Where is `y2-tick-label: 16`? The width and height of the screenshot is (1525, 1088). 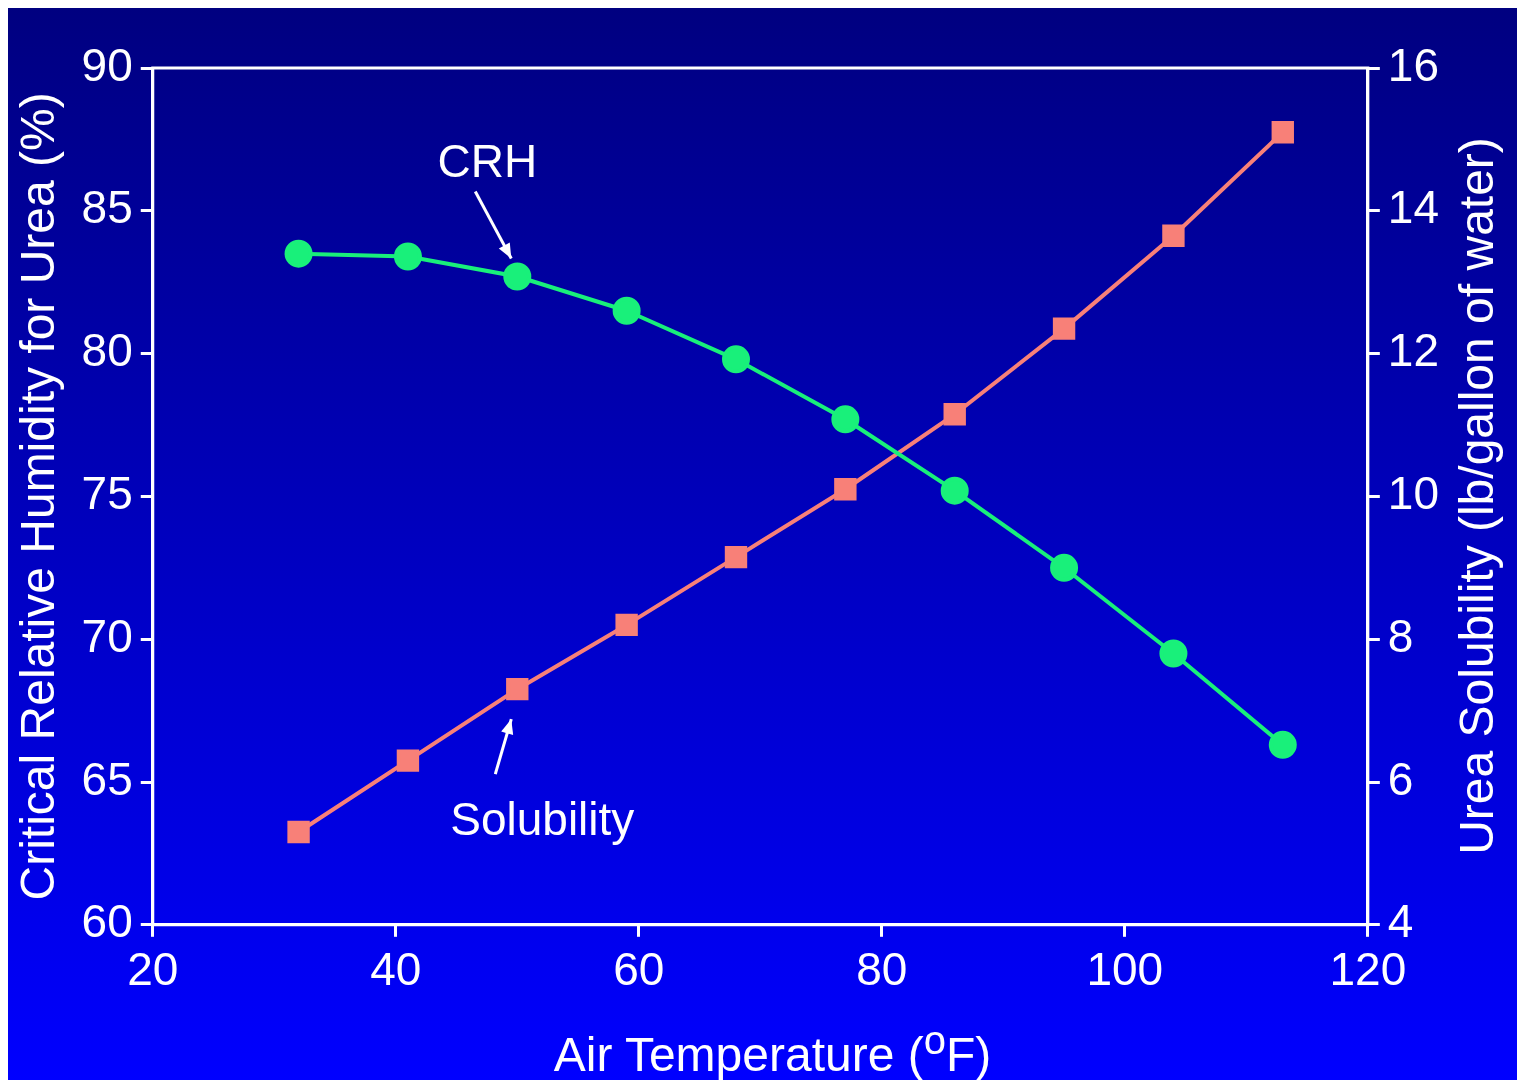
y2-tick-label: 16 is located at coordinates (1413, 64).